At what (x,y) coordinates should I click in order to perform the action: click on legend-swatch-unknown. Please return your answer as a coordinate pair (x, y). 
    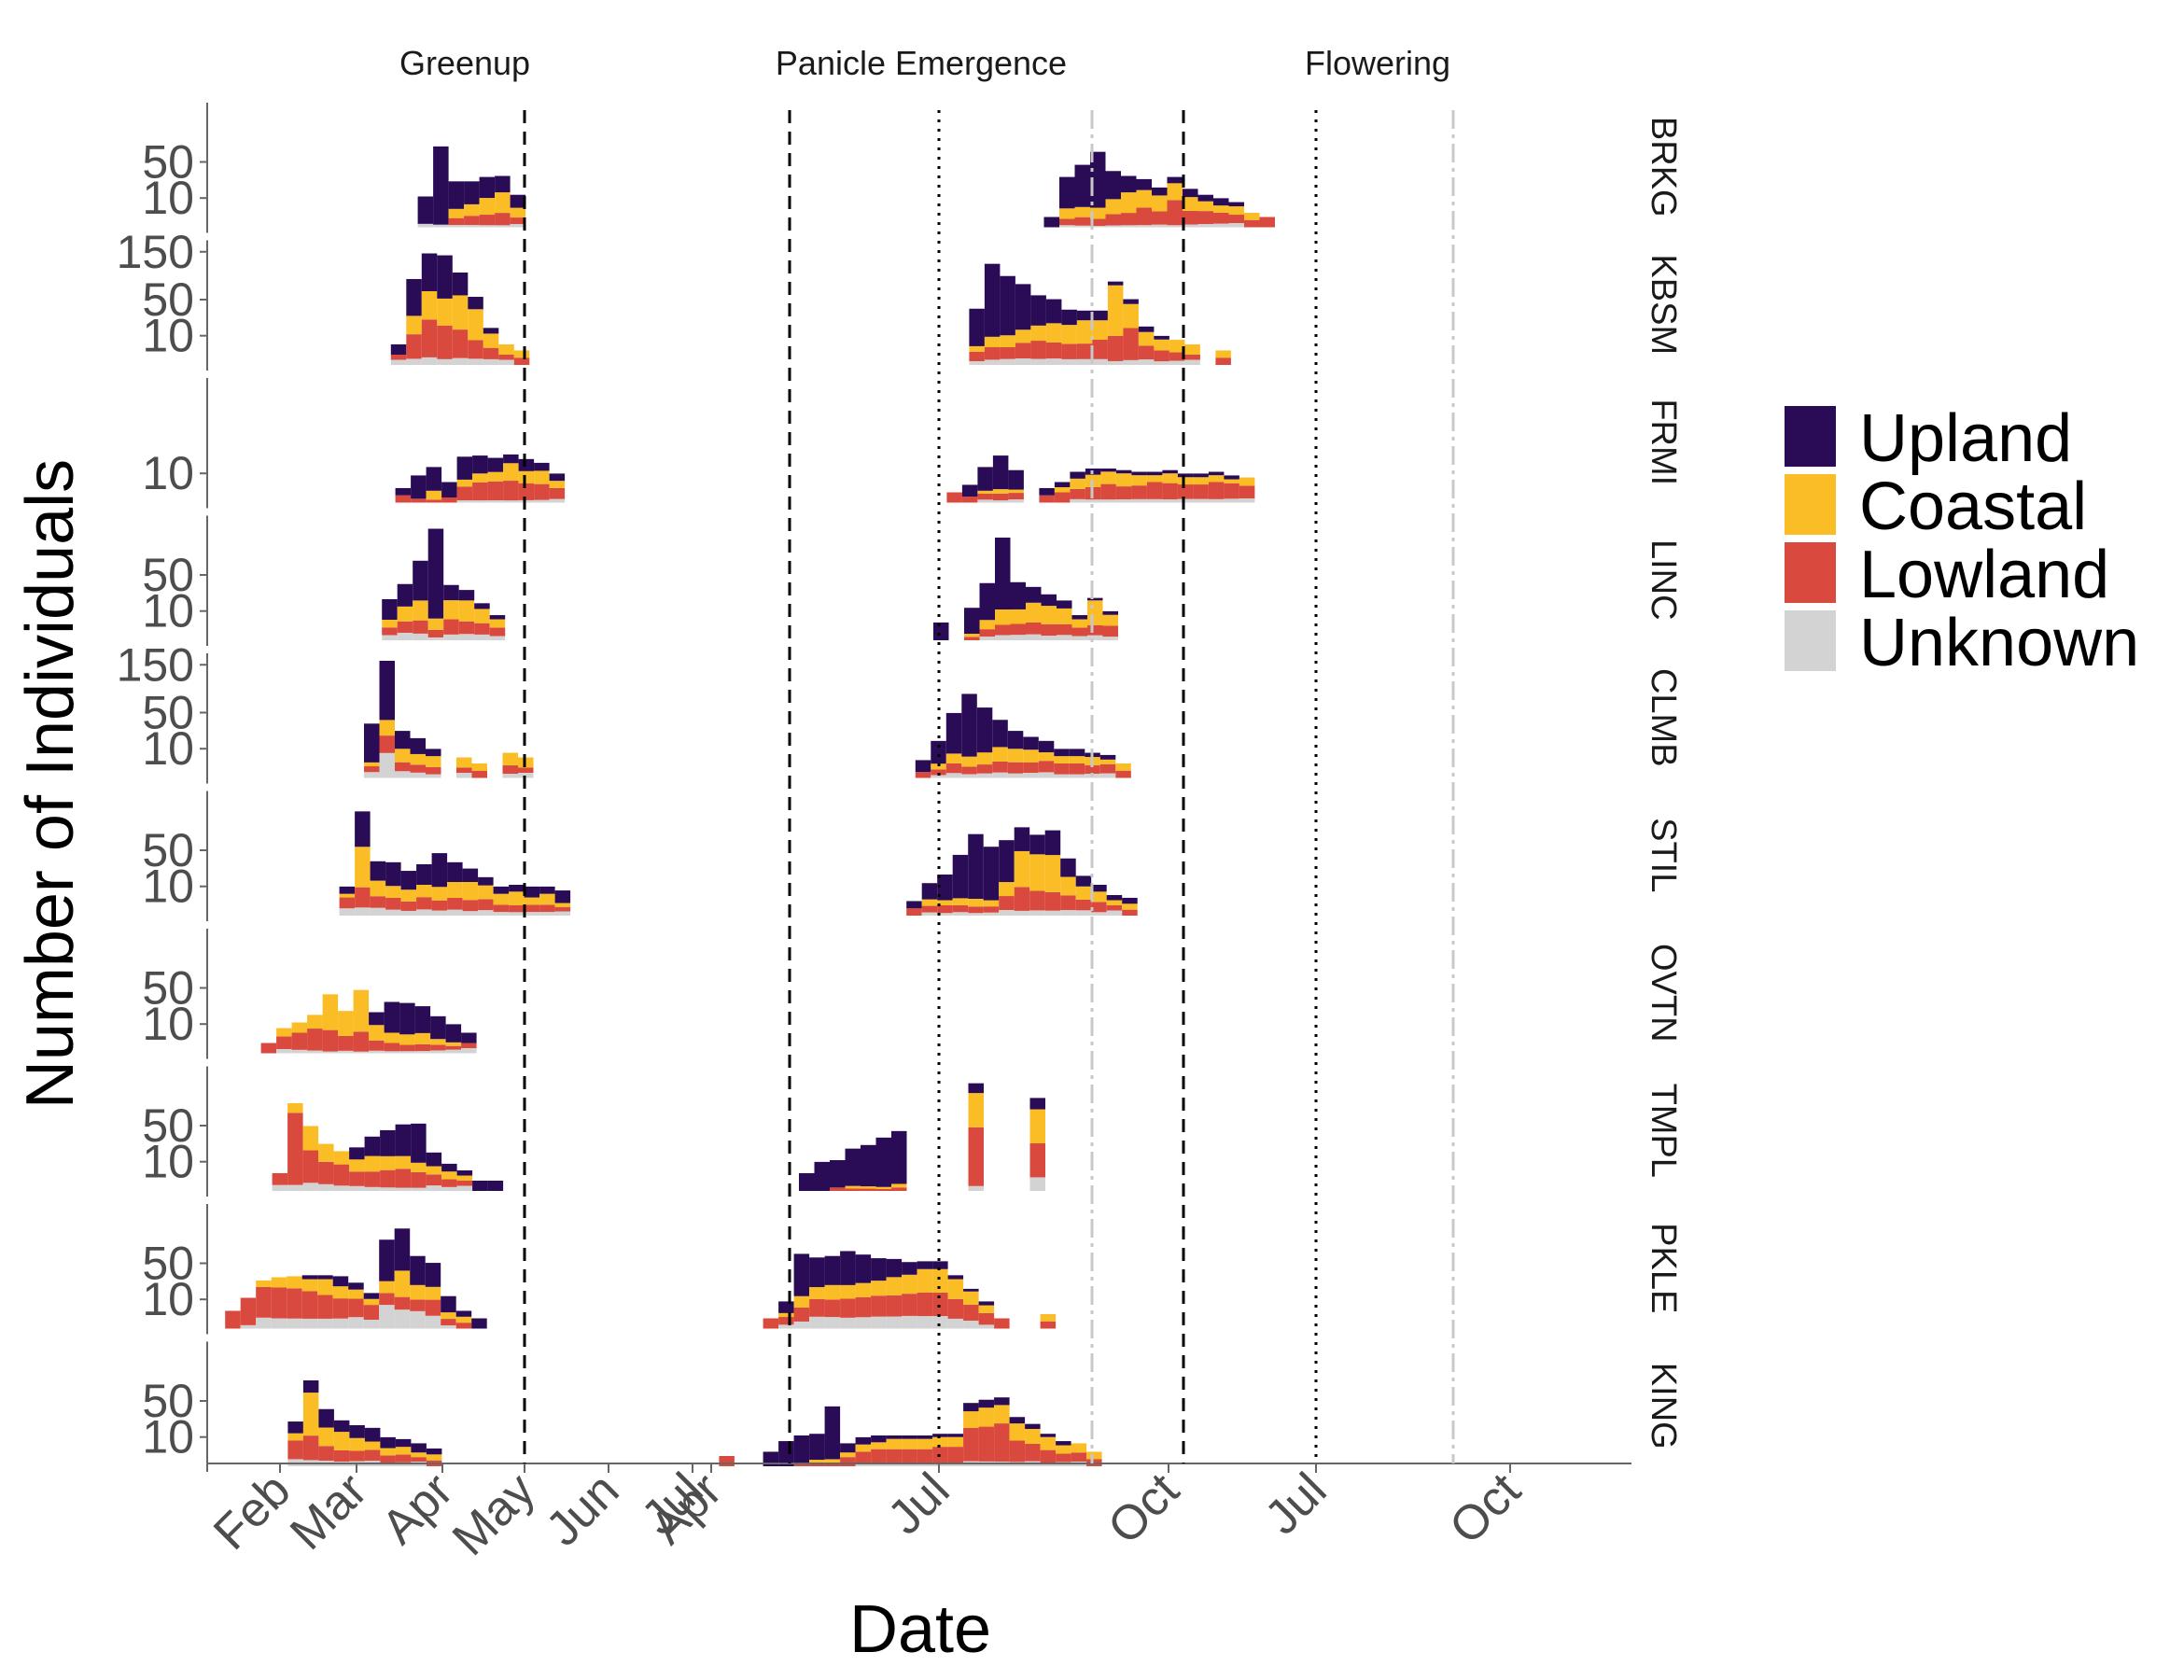
    Looking at the image, I should click on (1810, 640).